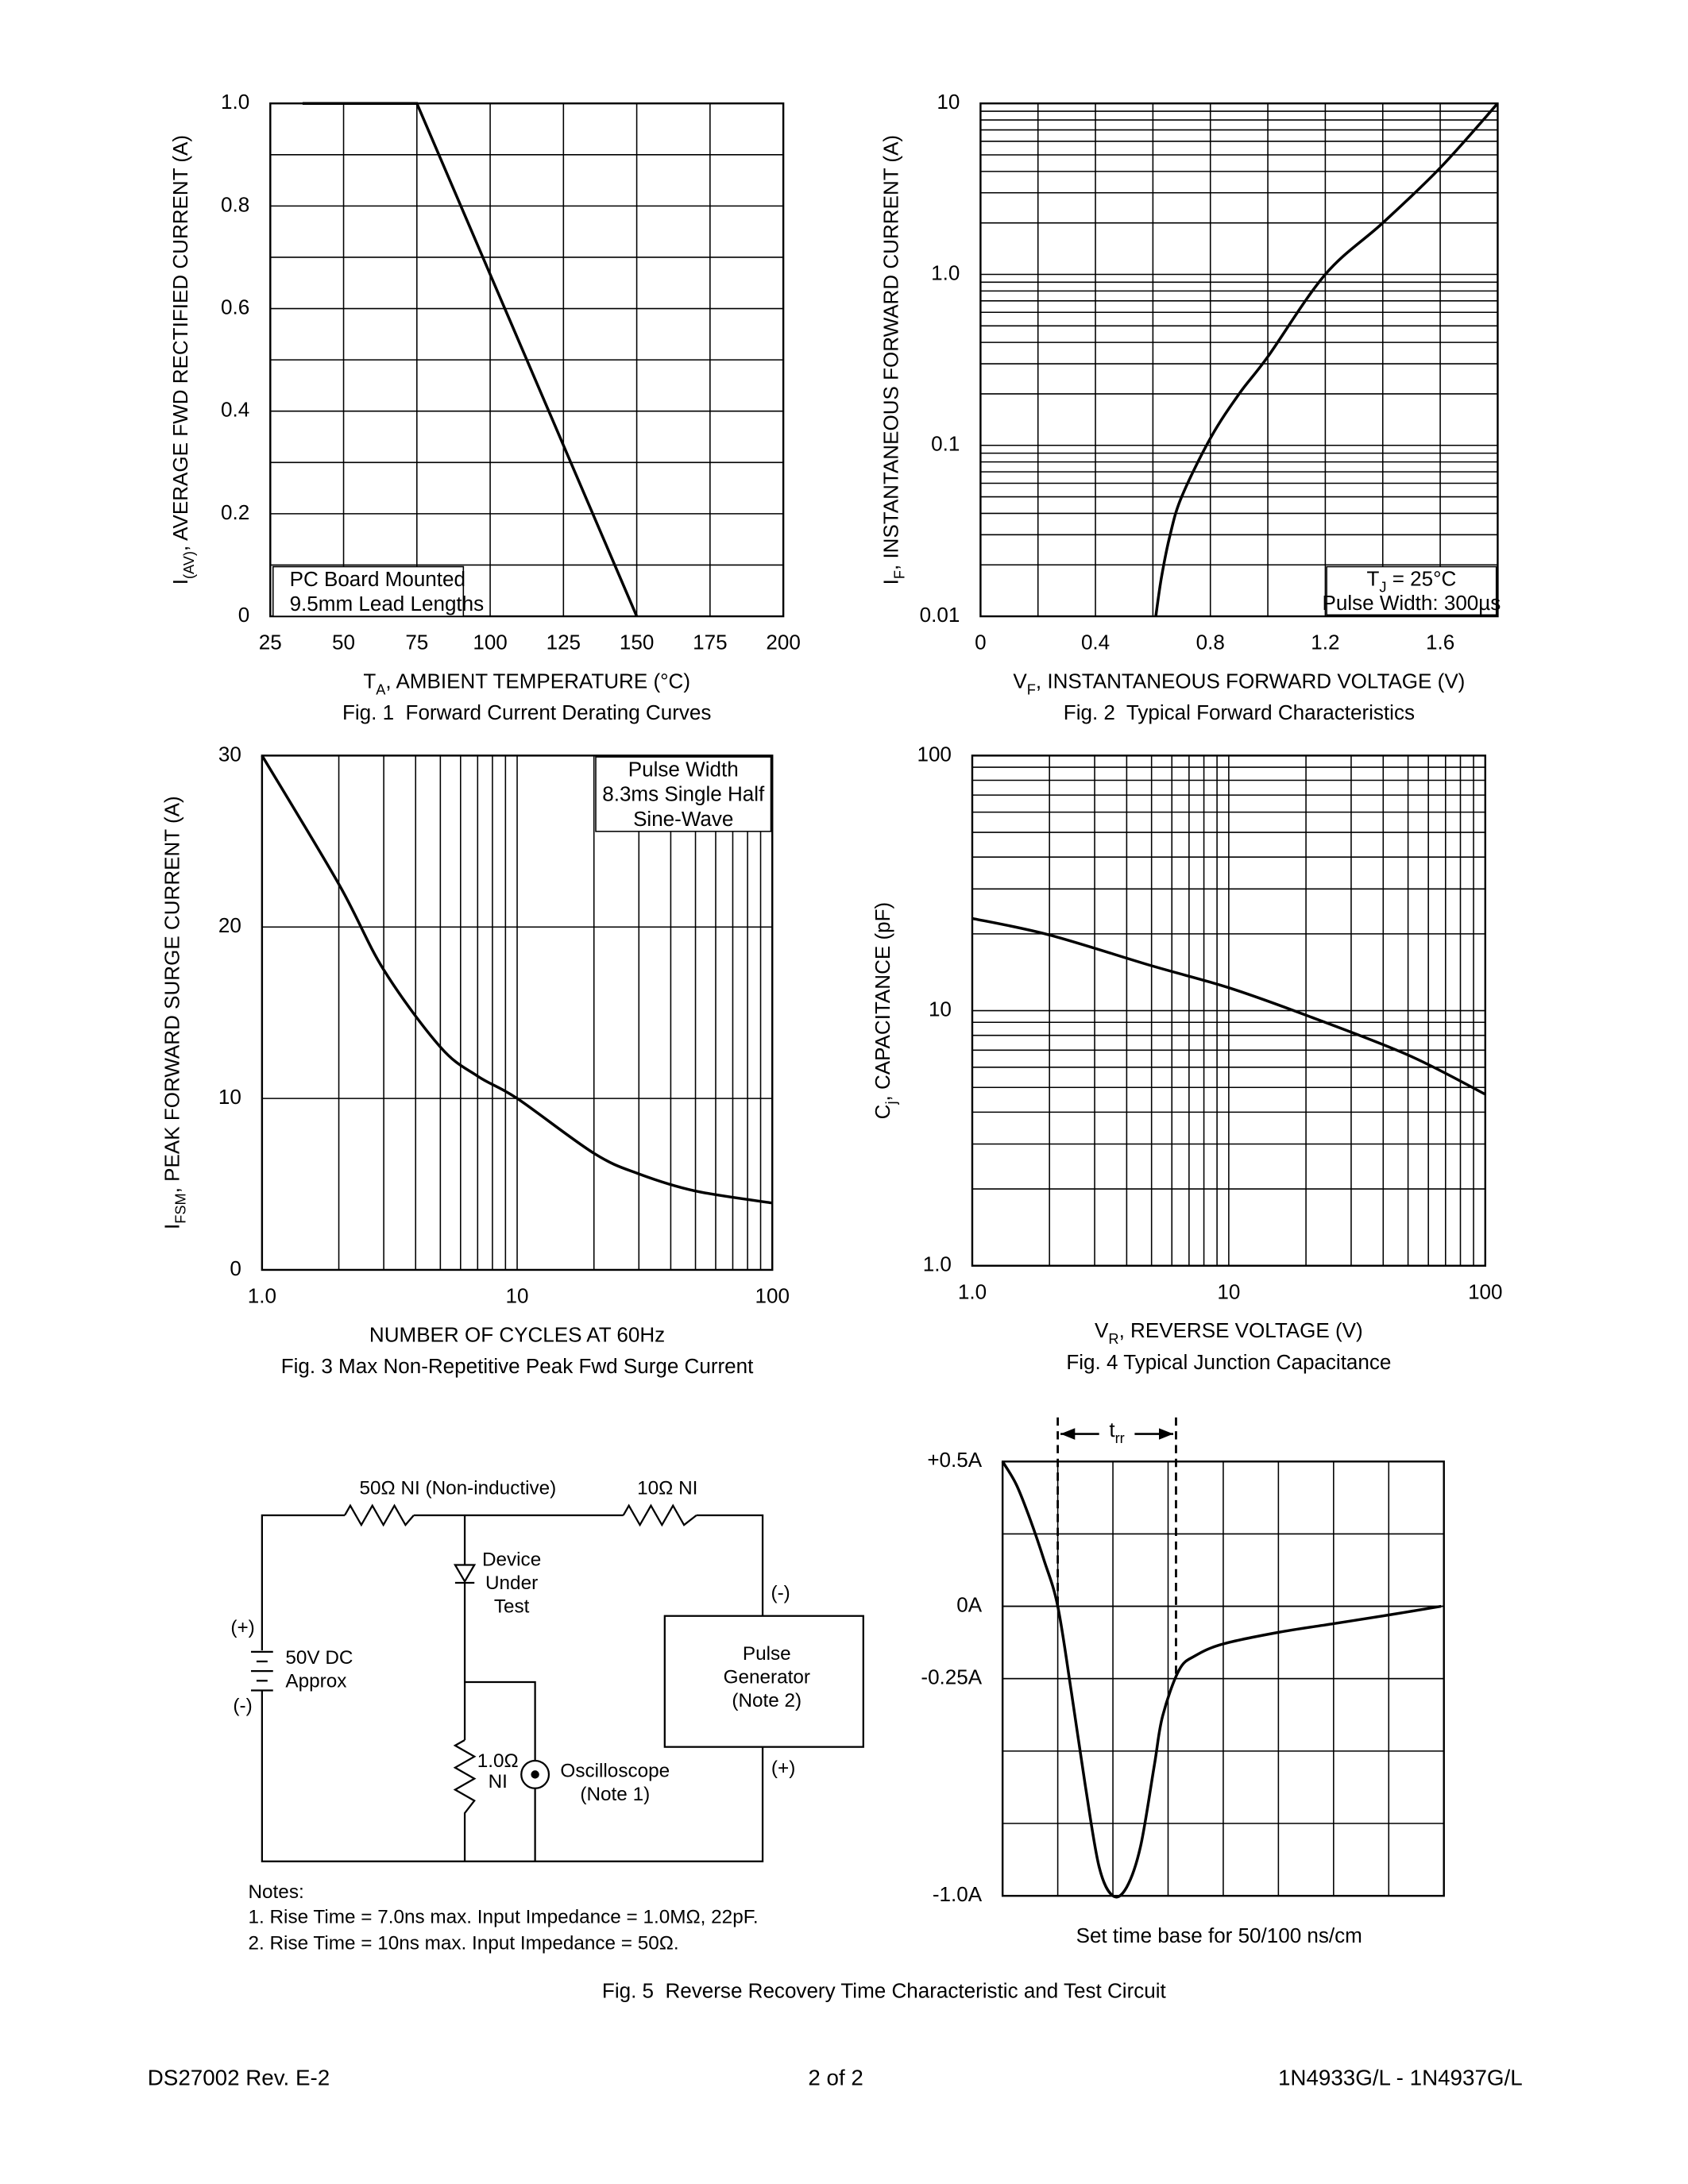 The width and height of the screenshot is (1688, 2184). I want to click on label: Under, so click(512, 1583).